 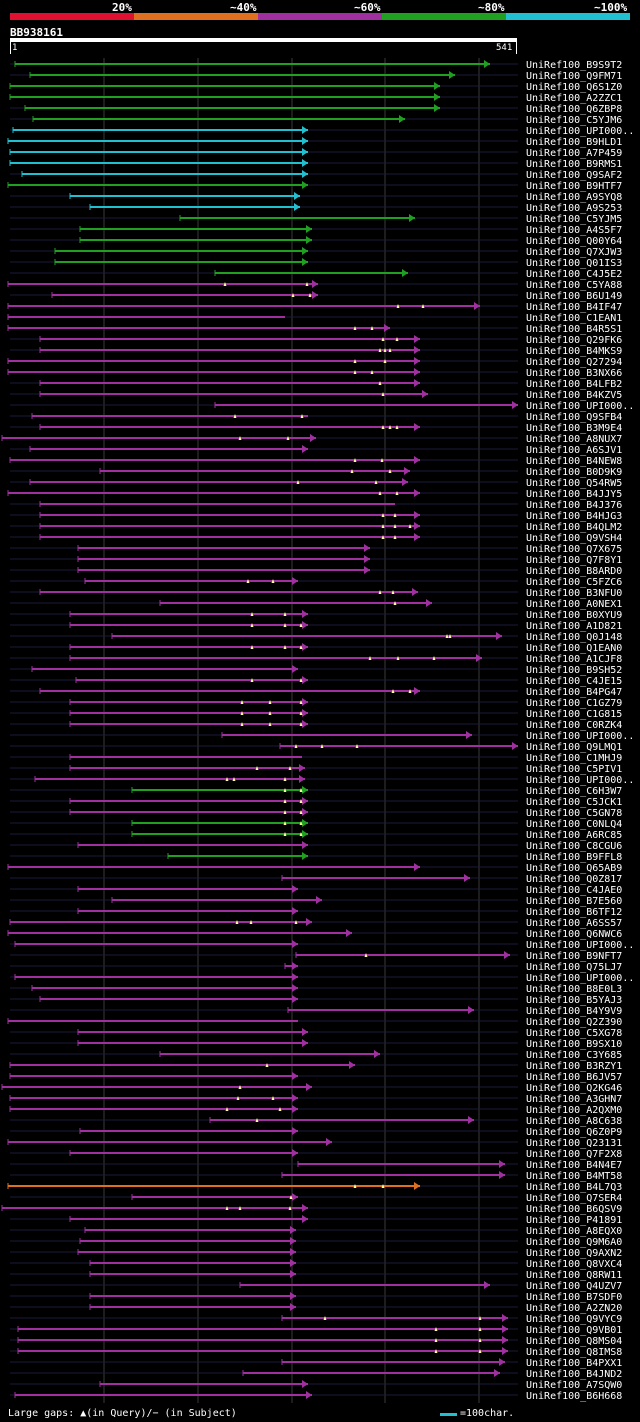 I want to click on hit-label: UniRef100_B6JV57, so click(x=574, y=1077).